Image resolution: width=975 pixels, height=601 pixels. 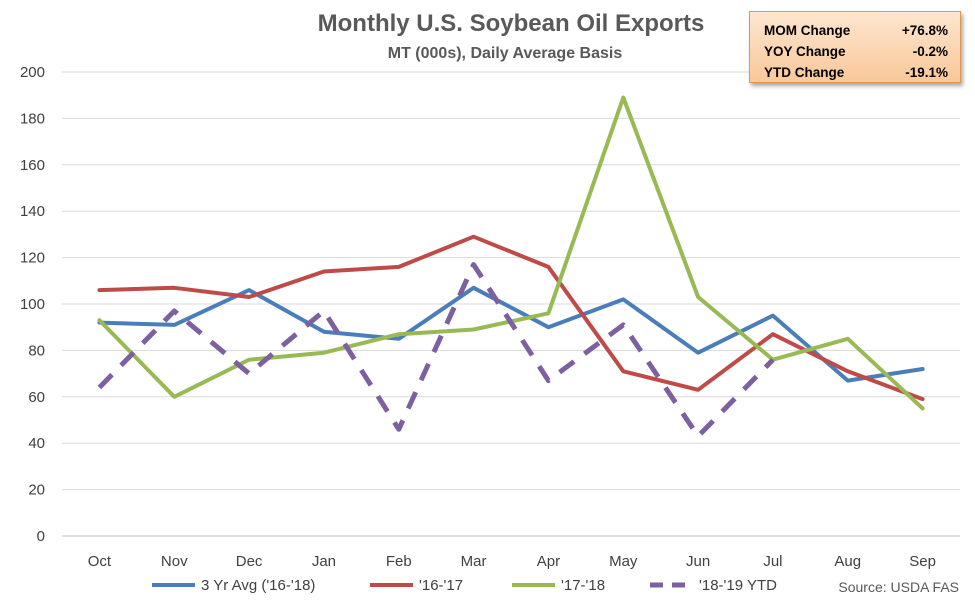 What do you see at coordinates (100, 561) in the screenshot?
I see `x-tick-label: Oct` at bounding box center [100, 561].